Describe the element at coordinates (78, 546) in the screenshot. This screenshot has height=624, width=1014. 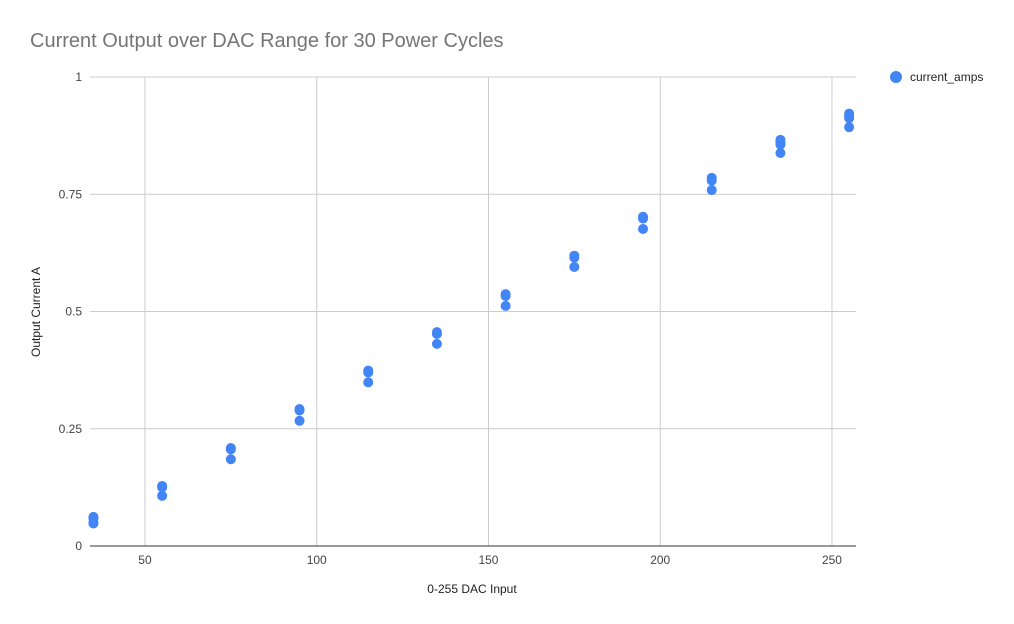
I see `y-tick-label: 0` at that location.